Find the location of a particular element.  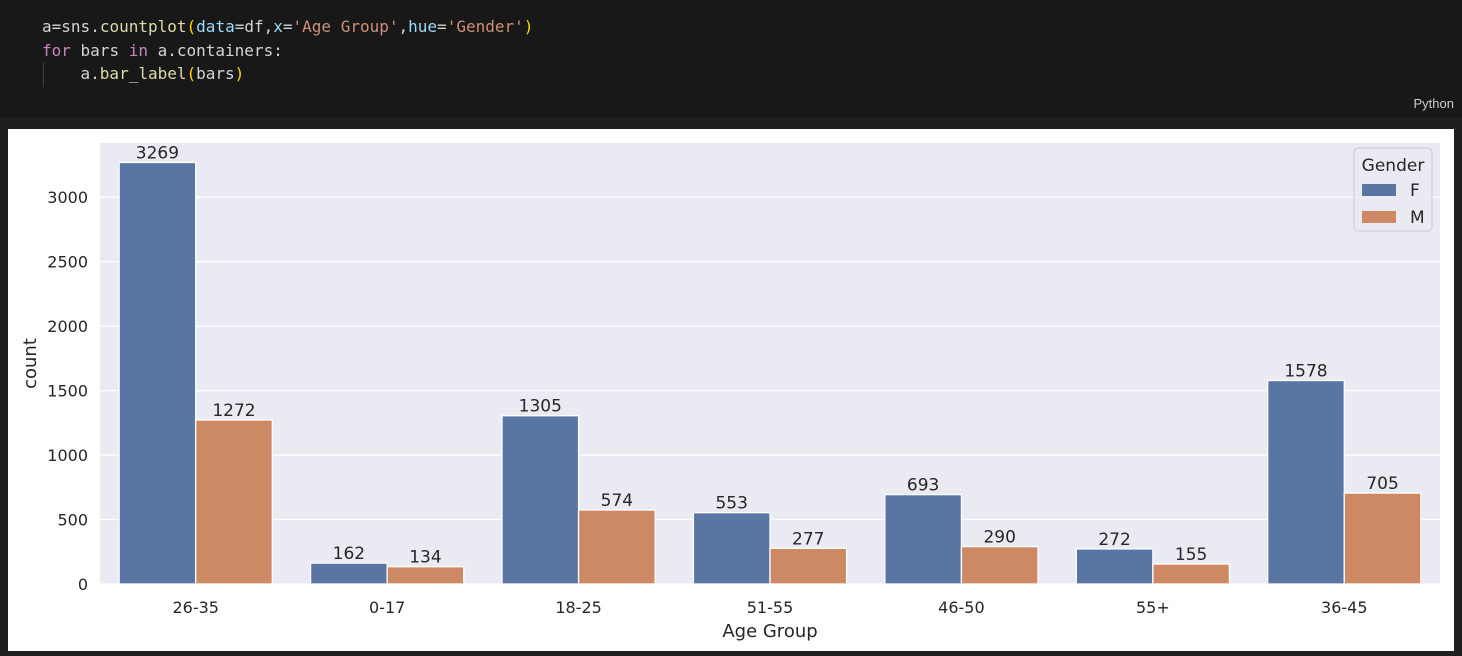

code-token: countplot is located at coordinates (143, 26).